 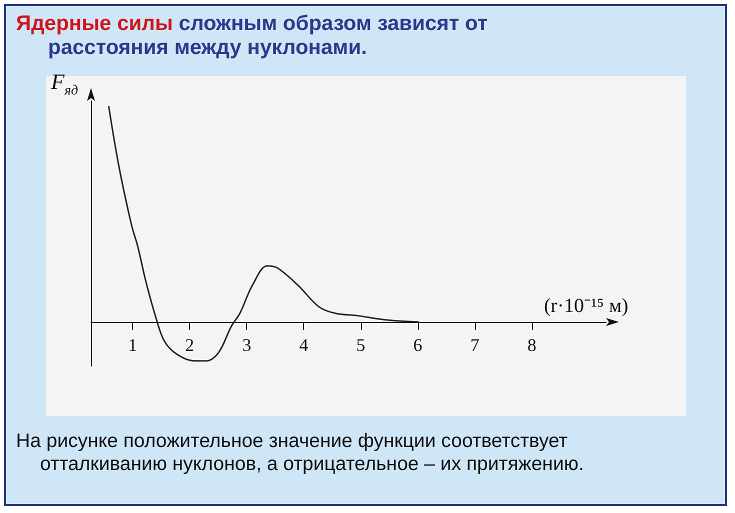 What do you see at coordinates (531, 345) in the screenshot?
I see `x-tick-label: 8` at bounding box center [531, 345].